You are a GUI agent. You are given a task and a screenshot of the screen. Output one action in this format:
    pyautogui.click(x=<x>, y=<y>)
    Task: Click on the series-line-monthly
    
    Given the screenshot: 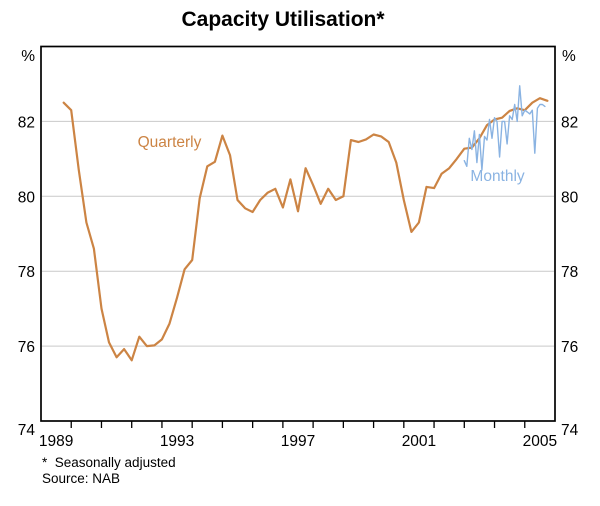 What is the action you would take?
    pyautogui.click(x=504, y=128)
    